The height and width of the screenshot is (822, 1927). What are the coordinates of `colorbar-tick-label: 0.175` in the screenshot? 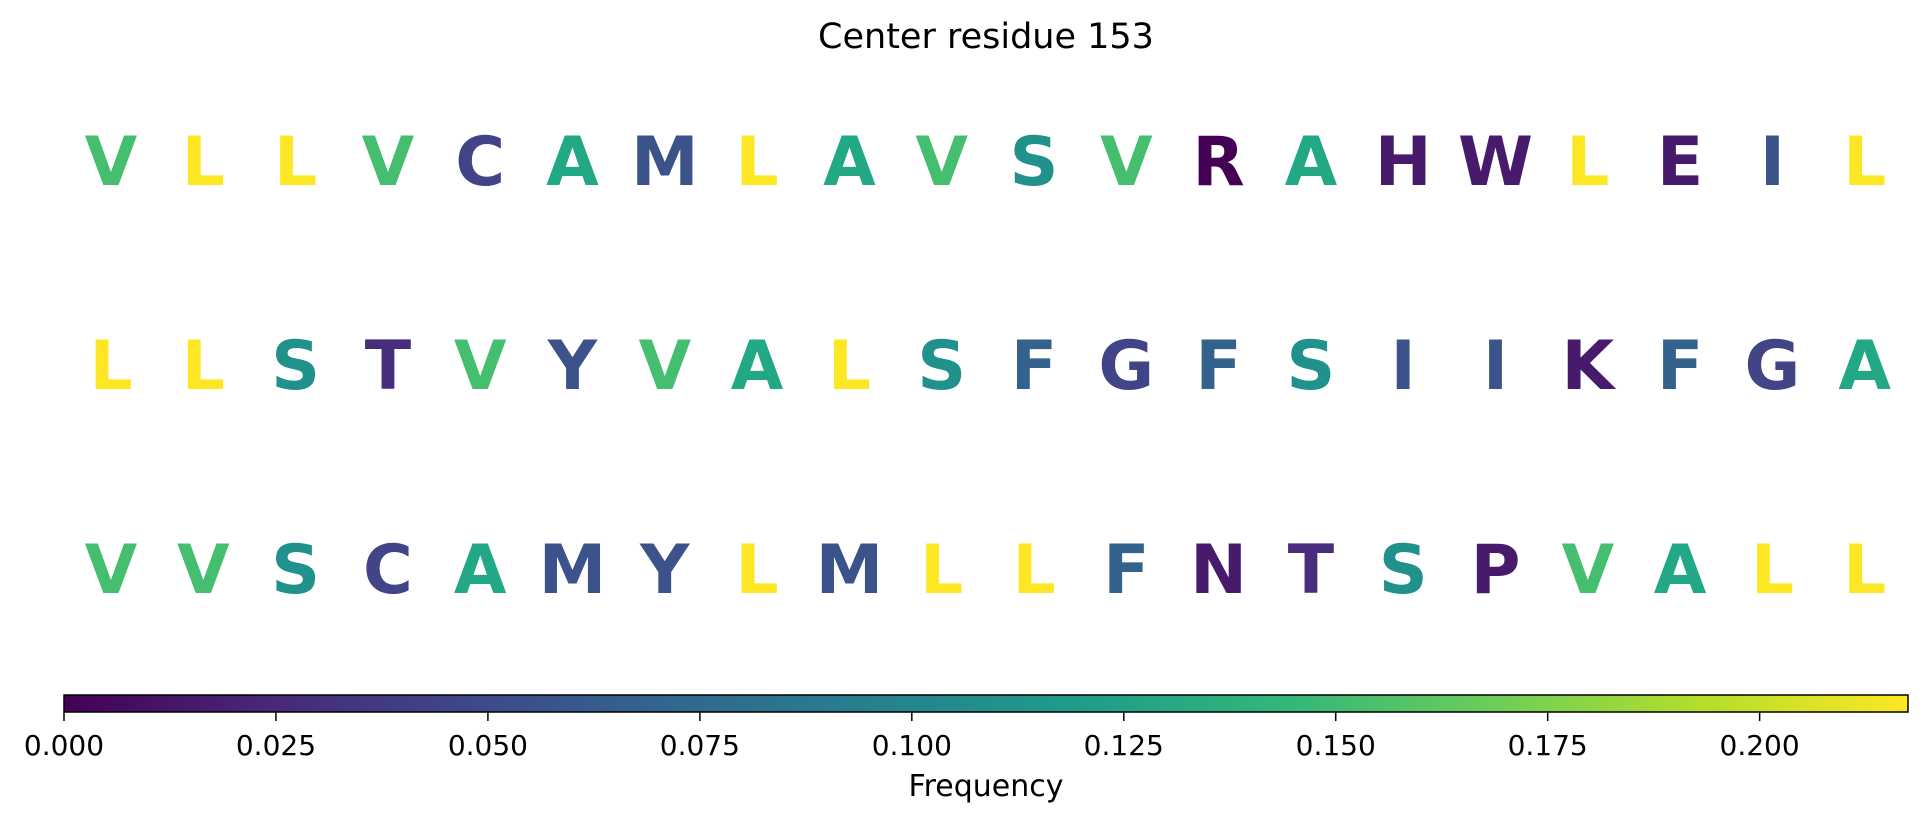 It's located at (1548, 745).